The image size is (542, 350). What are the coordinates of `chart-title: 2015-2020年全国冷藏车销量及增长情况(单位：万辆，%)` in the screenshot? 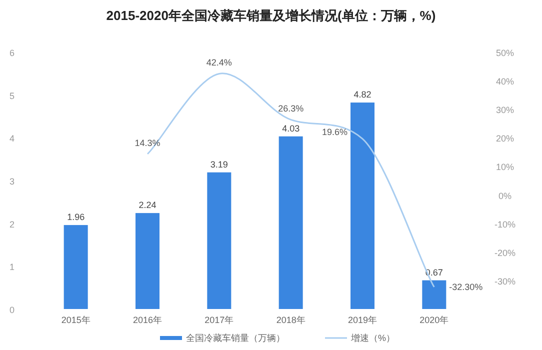 It's located at (271, 15).